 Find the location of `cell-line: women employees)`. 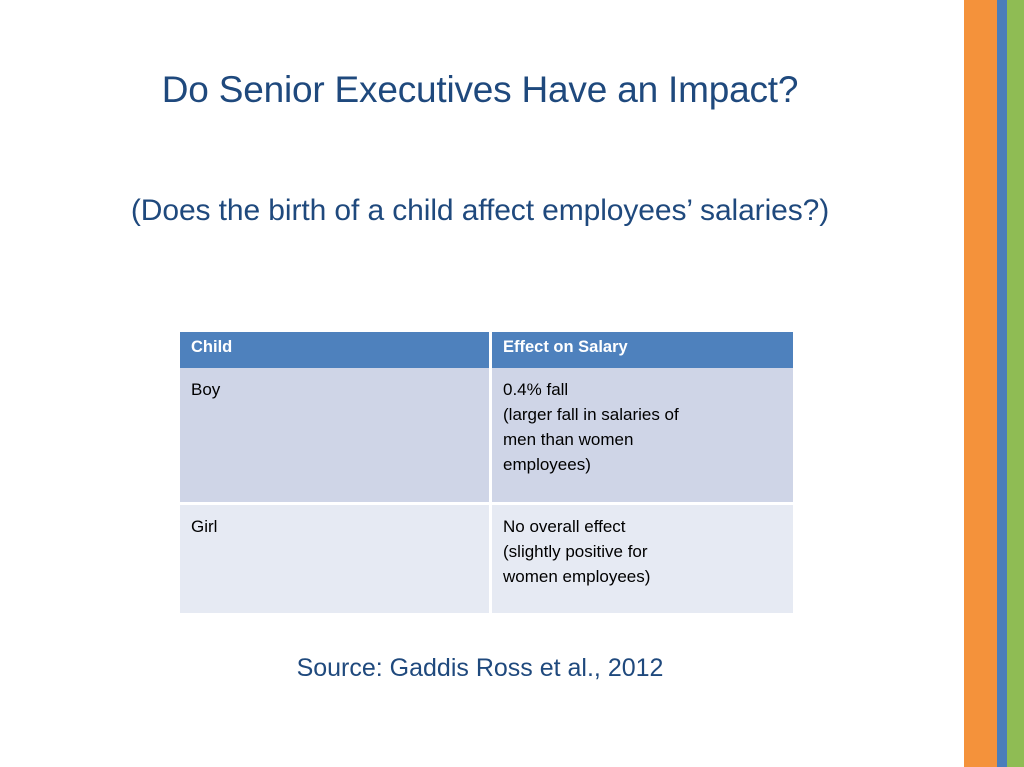

cell-line: women employees) is located at coordinates (577, 576).